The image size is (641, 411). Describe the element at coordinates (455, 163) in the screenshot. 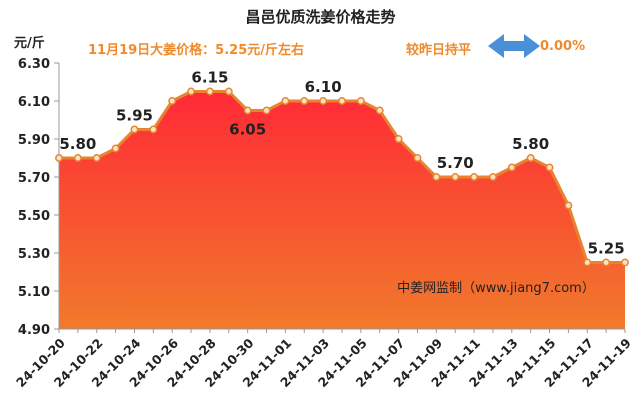

I see `data-label: 5.70` at that location.